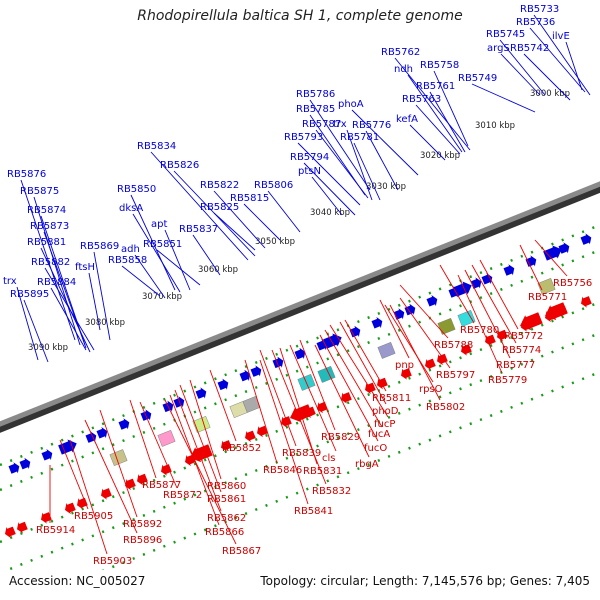  What do you see at coordinates (130, 249) in the screenshot?
I see `forward-gene-label: adh` at bounding box center [130, 249].